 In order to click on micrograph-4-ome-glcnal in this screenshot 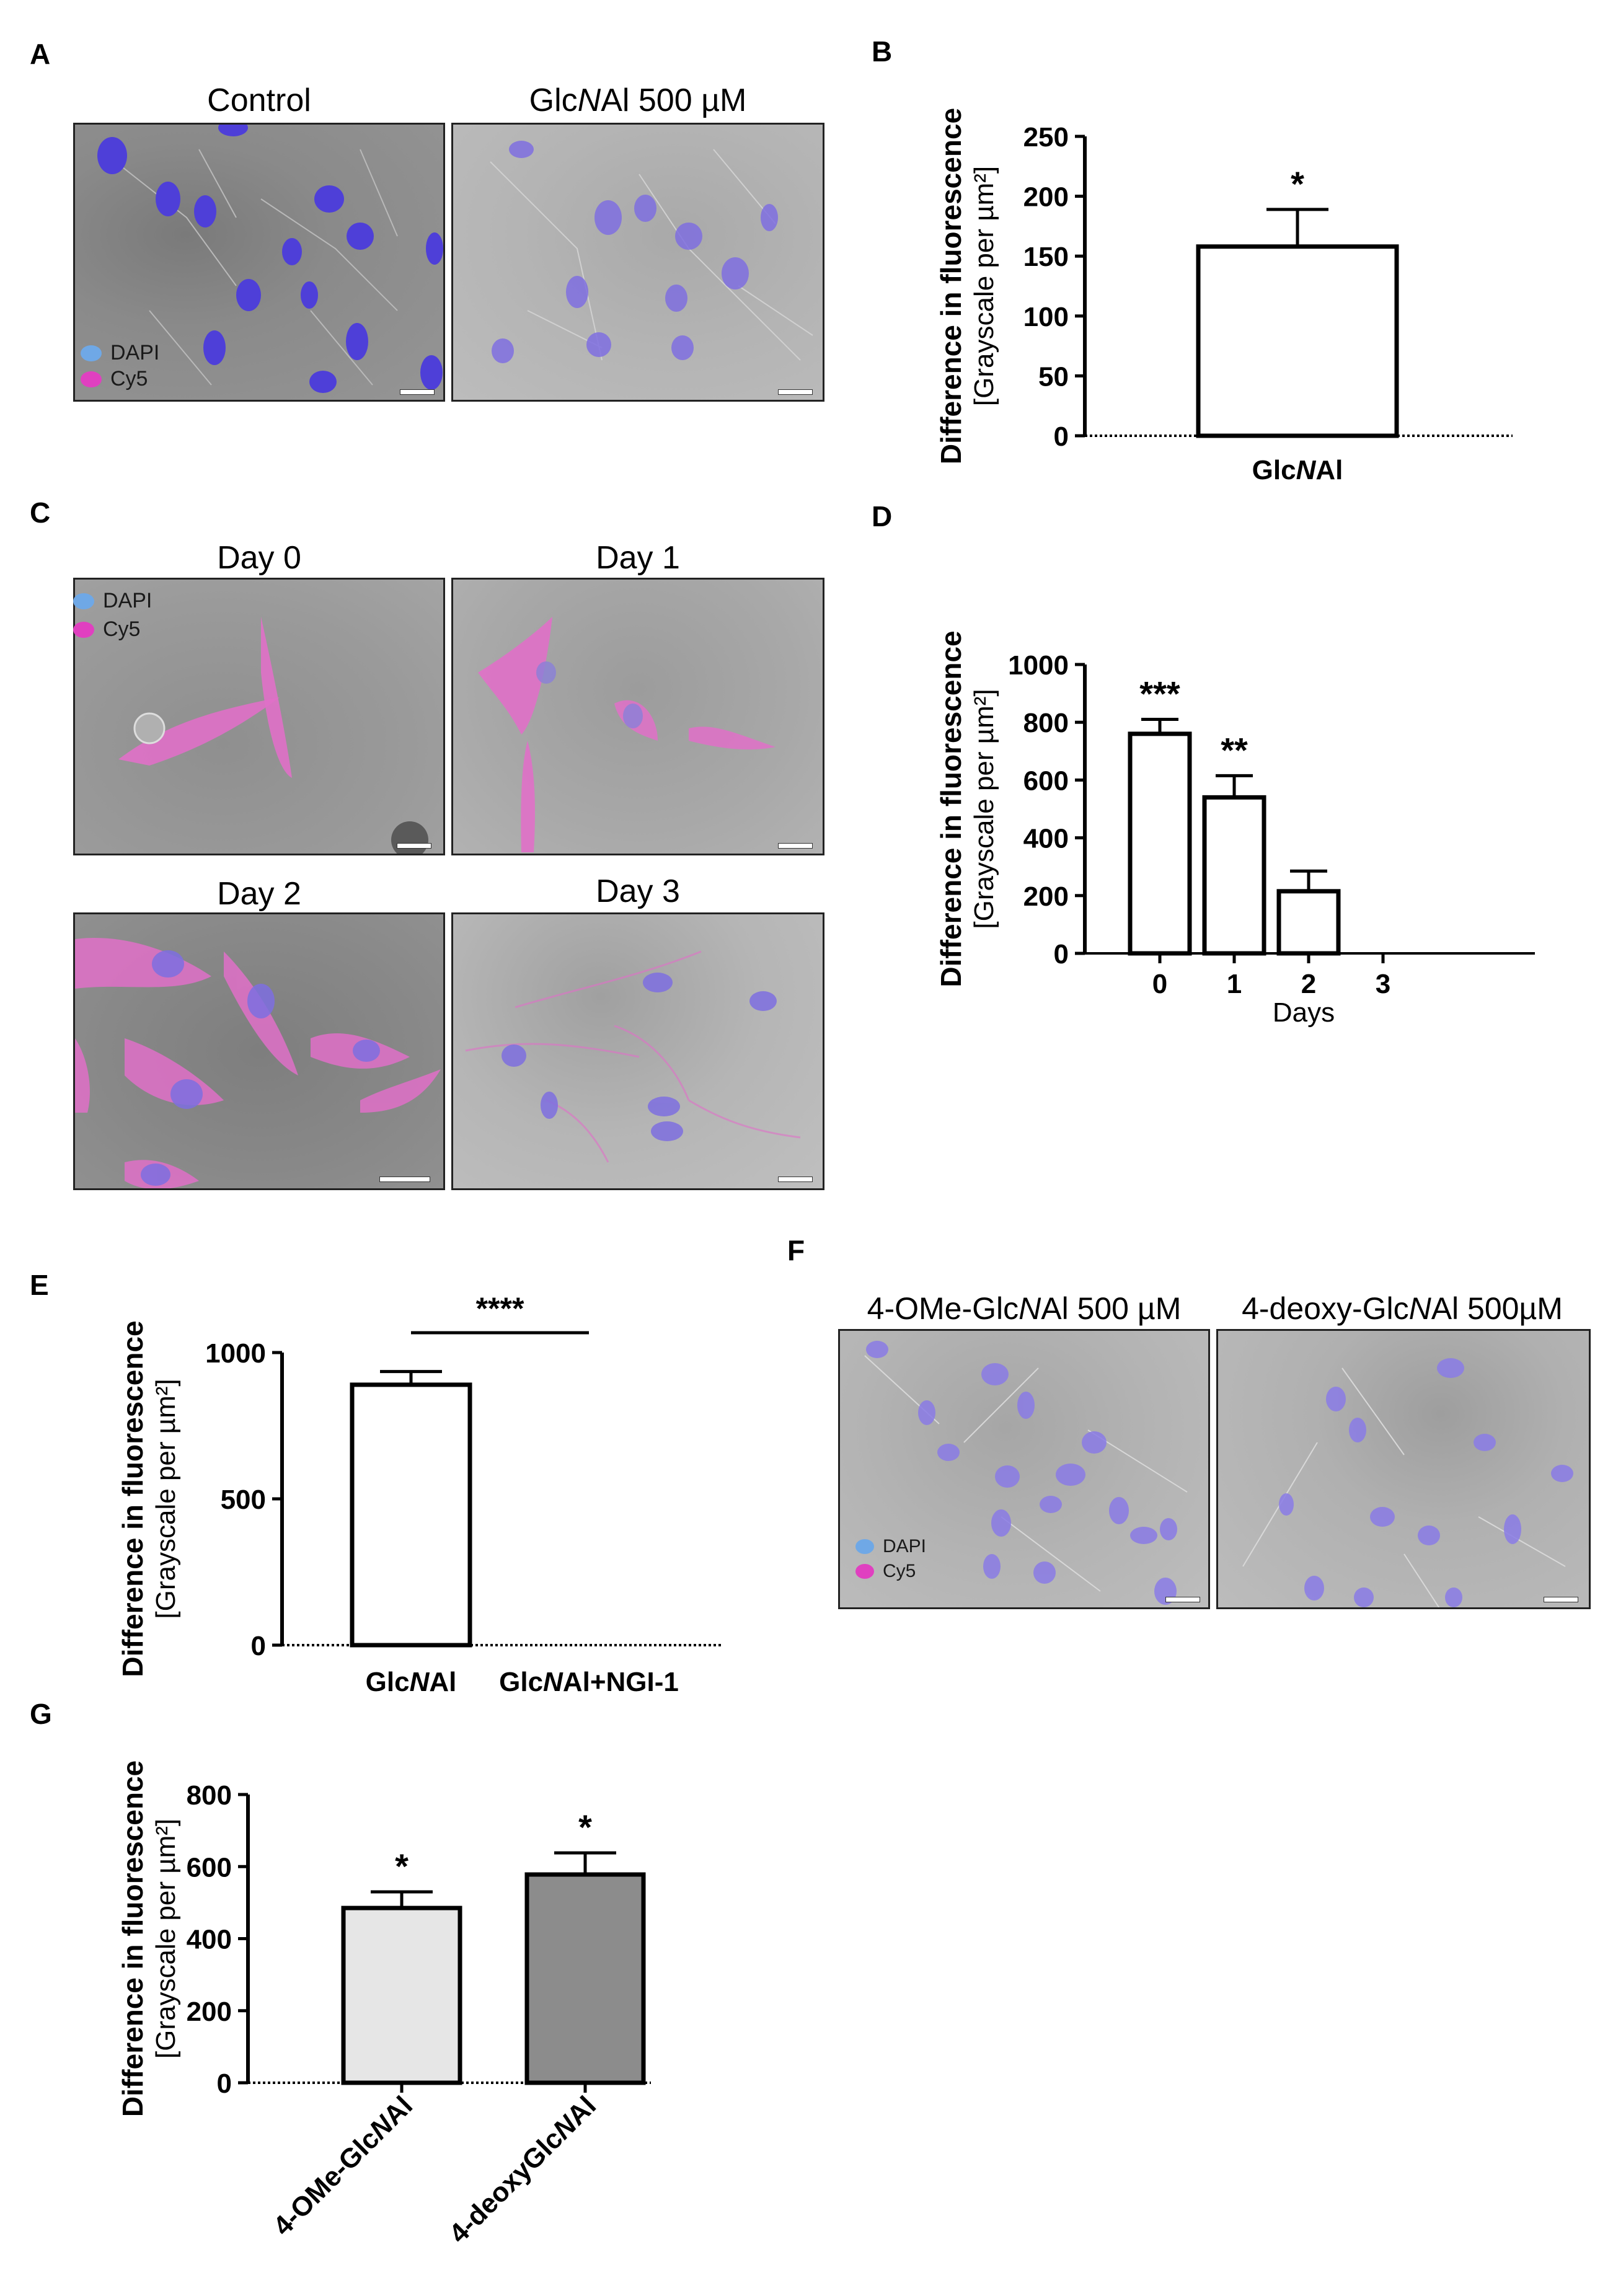, I will do `click(1024, 1469)`.